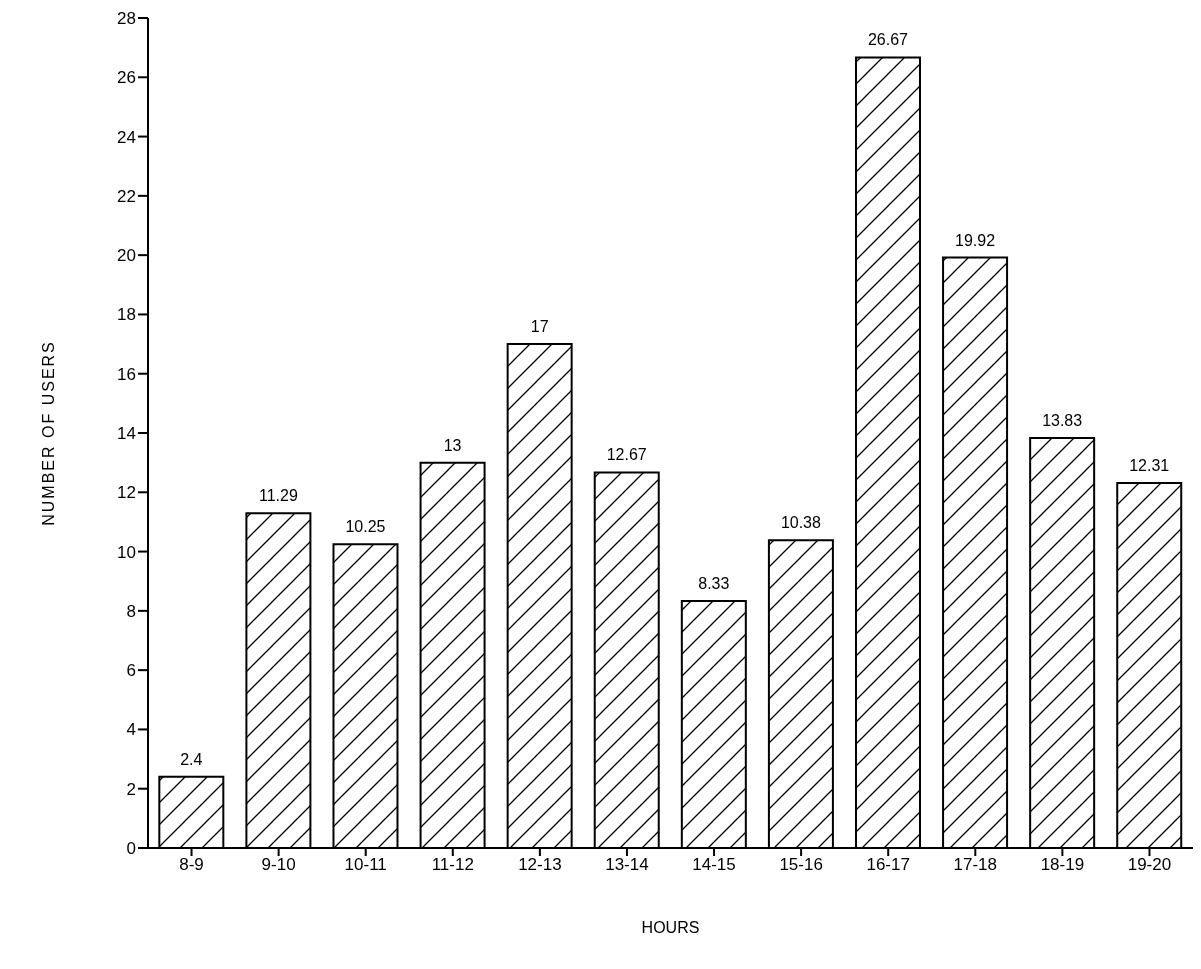  I want to click on x-tick-label: 12-13, so click(540, 865).